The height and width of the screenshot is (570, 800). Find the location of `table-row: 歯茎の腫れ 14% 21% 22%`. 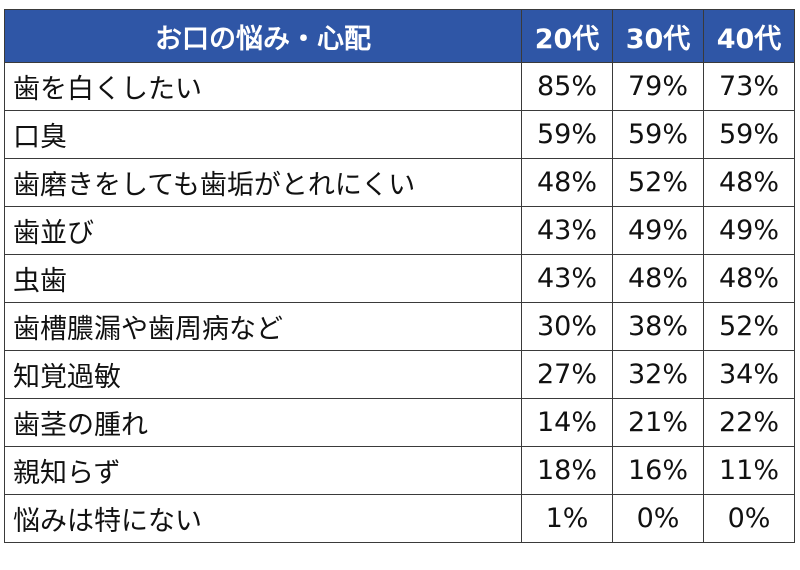

table-row: 歯茎の腫れ 14% 21% 22% is located at coordinates (399, 422).